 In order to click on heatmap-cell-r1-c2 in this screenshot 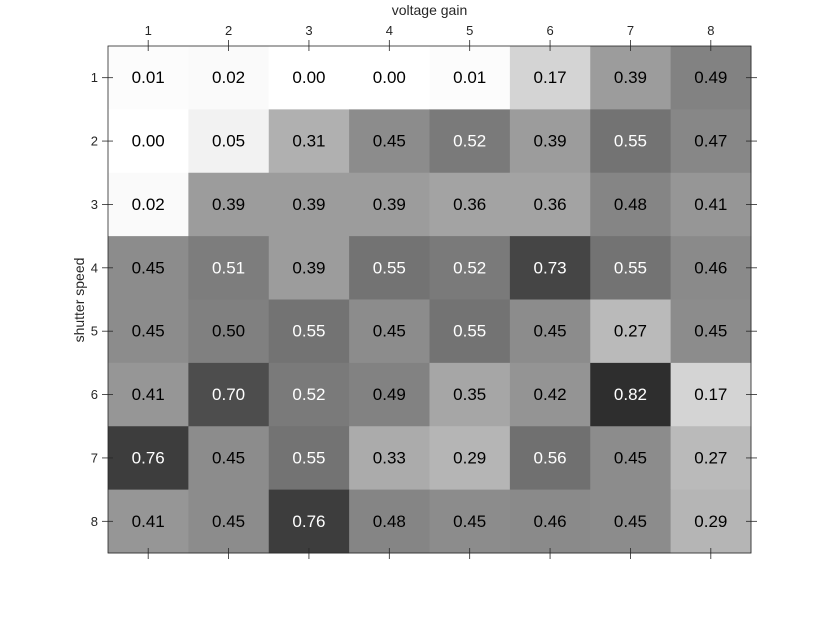, I will do `click(229, 78)`.